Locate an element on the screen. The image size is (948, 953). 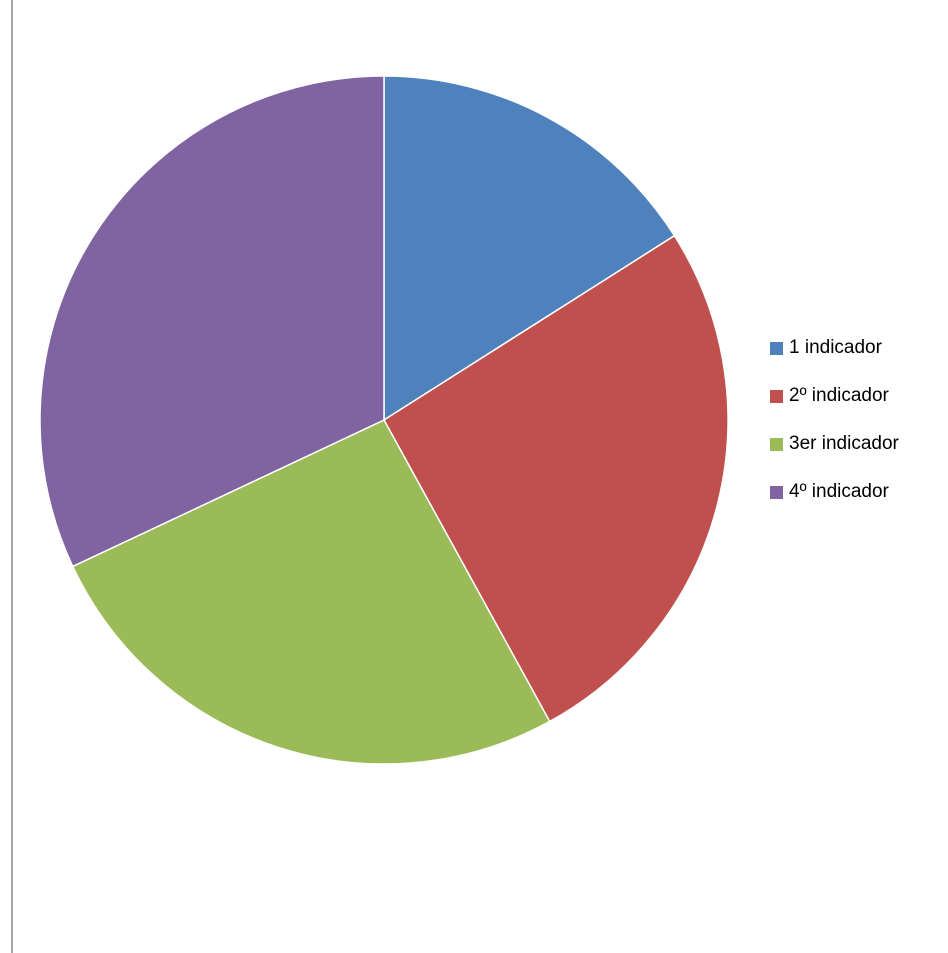
legend-item-2: 2º indicador is located at coordinates (834, 396).